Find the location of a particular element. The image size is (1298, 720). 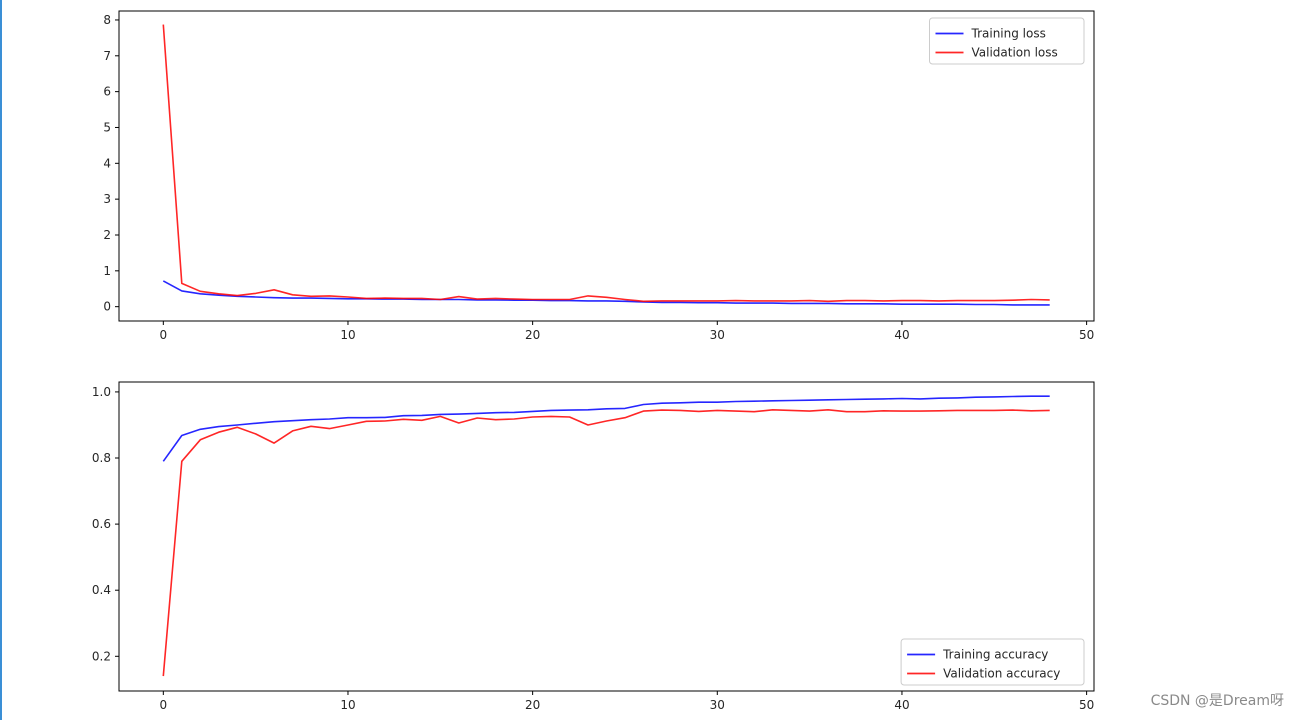

accuracy-x-tick-label: 40 is located at coordinates (901, 705).